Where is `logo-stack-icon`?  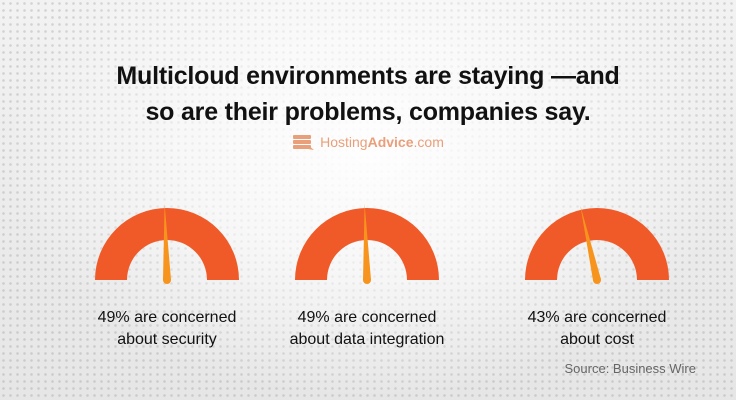
logo-stack-icon is located at coordinates (304, 142).